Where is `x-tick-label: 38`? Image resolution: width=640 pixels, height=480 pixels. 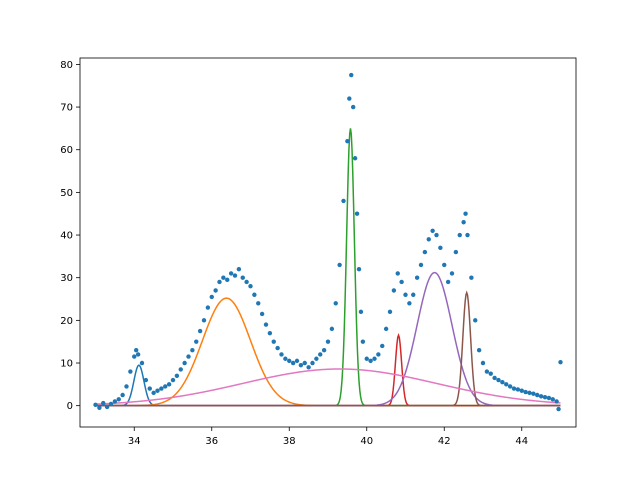 x-tick-label: 38 is located at coordinates (289, 441).